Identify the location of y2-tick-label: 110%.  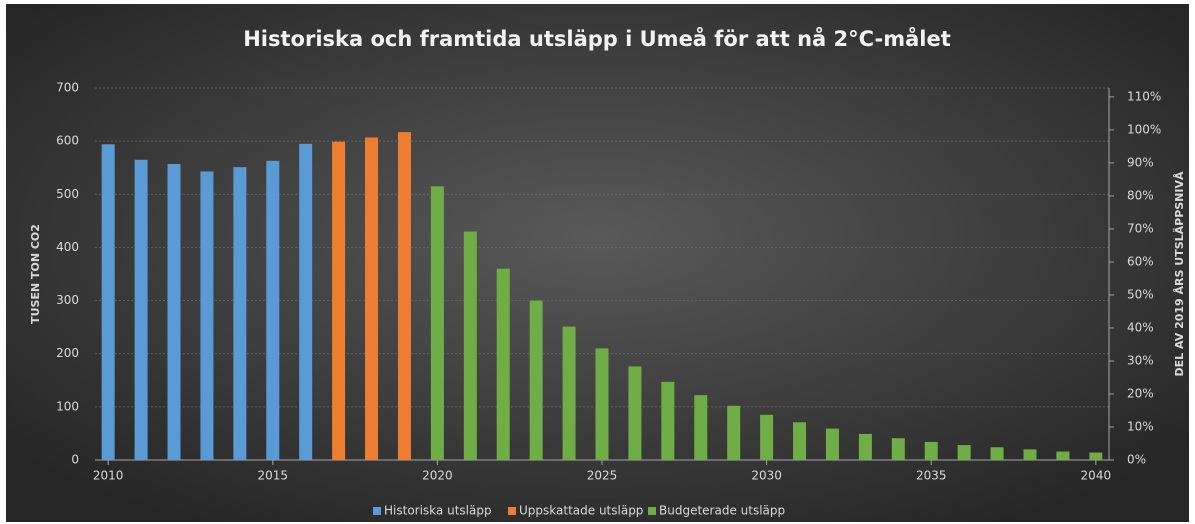
(1144, 96).